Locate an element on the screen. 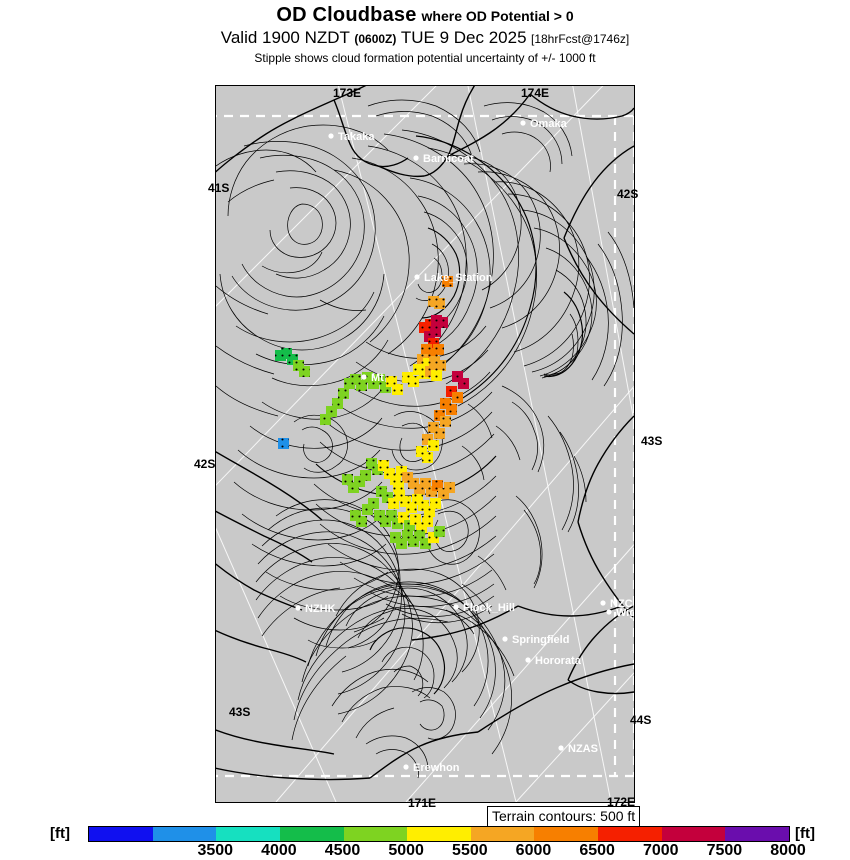 The image size is (850, 860). station-lake_station: Lake_Station is located at coordinates (453, 278).